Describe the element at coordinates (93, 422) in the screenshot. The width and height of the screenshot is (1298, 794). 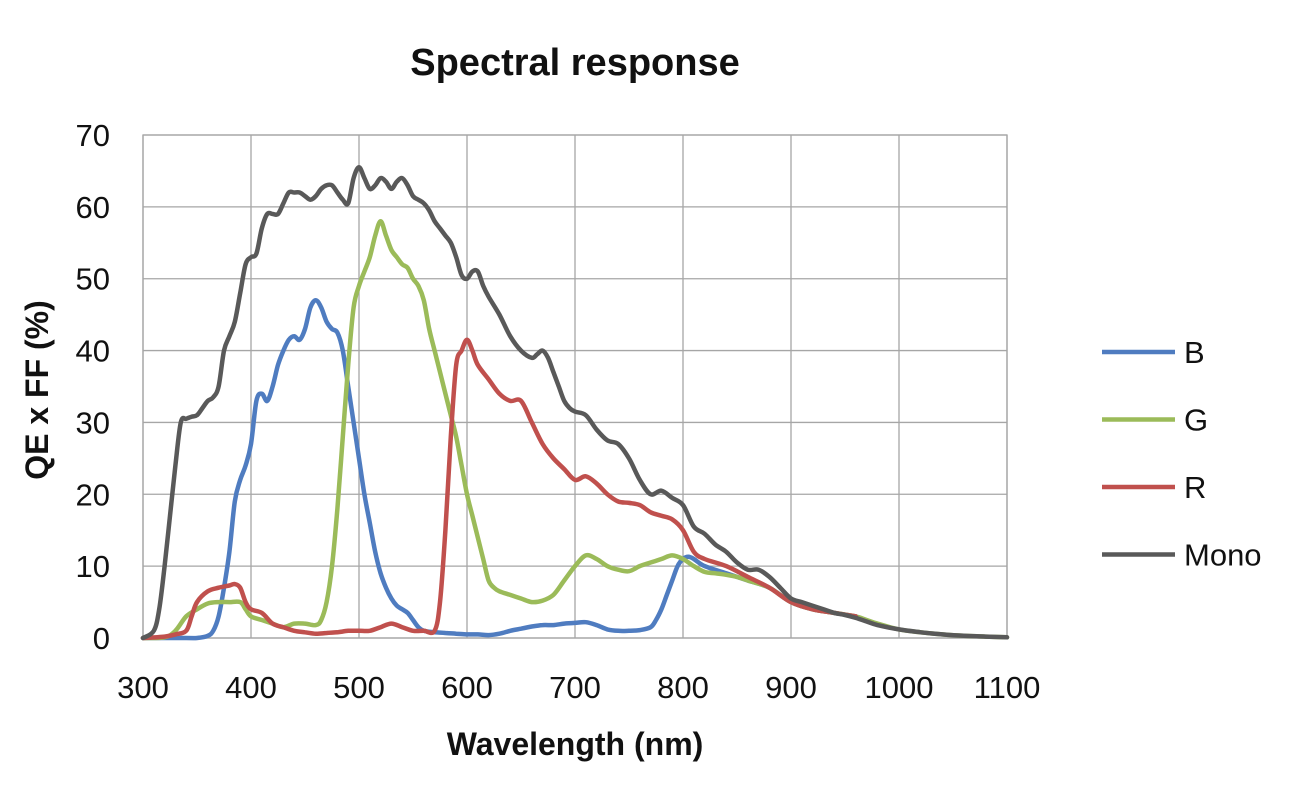
I see `y-tick-label: 30` at that location.